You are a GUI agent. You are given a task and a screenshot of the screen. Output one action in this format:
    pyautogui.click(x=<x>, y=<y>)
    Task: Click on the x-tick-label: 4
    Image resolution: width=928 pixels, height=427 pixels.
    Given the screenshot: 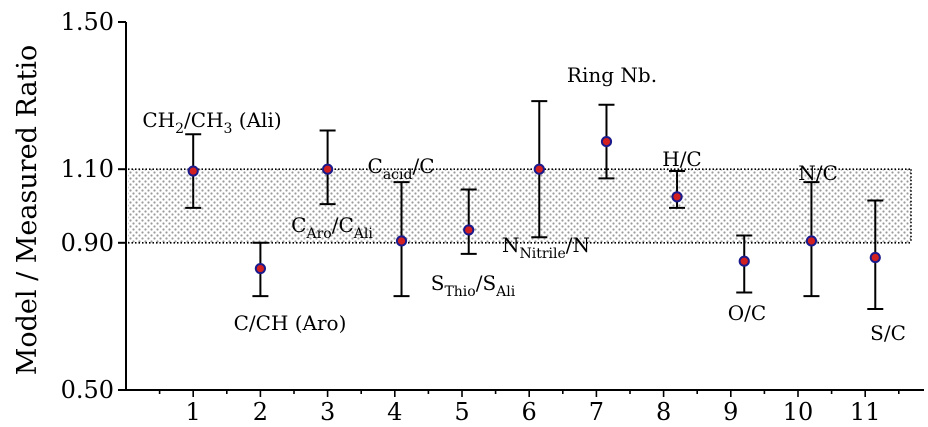 What is the action you would take?
    pyautogui.click(x=394, y=412)
    